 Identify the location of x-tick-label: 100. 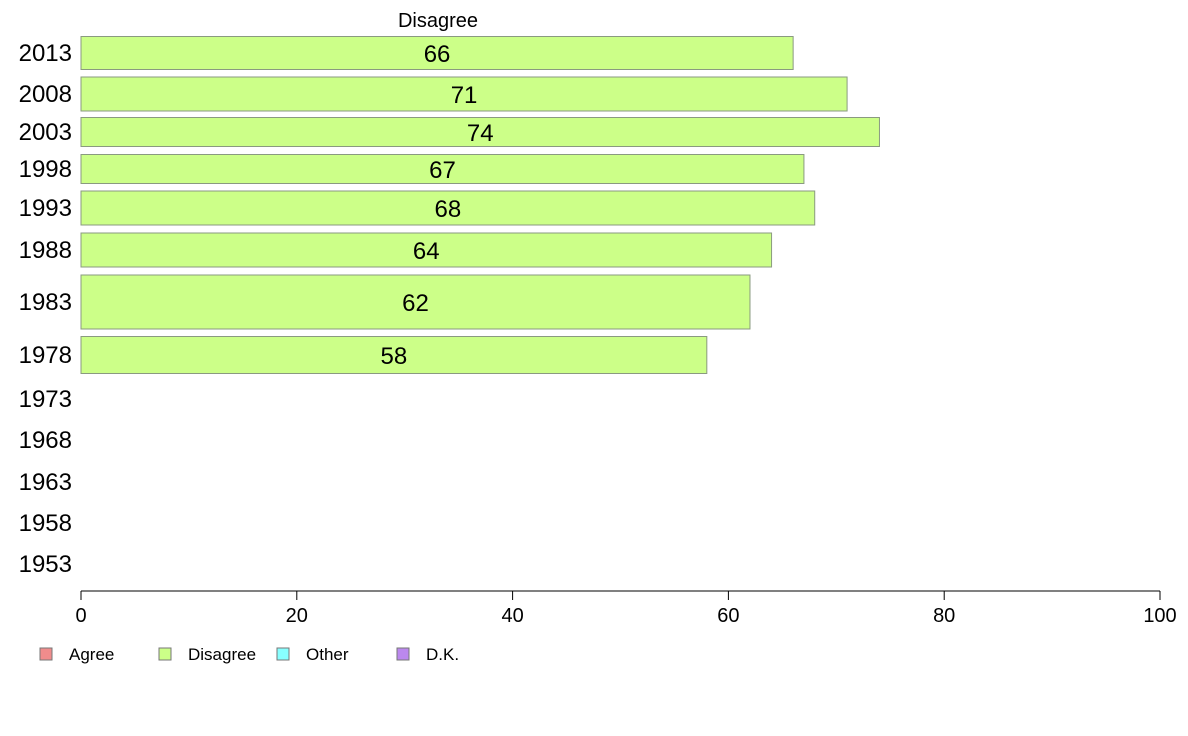
(1159, 616).